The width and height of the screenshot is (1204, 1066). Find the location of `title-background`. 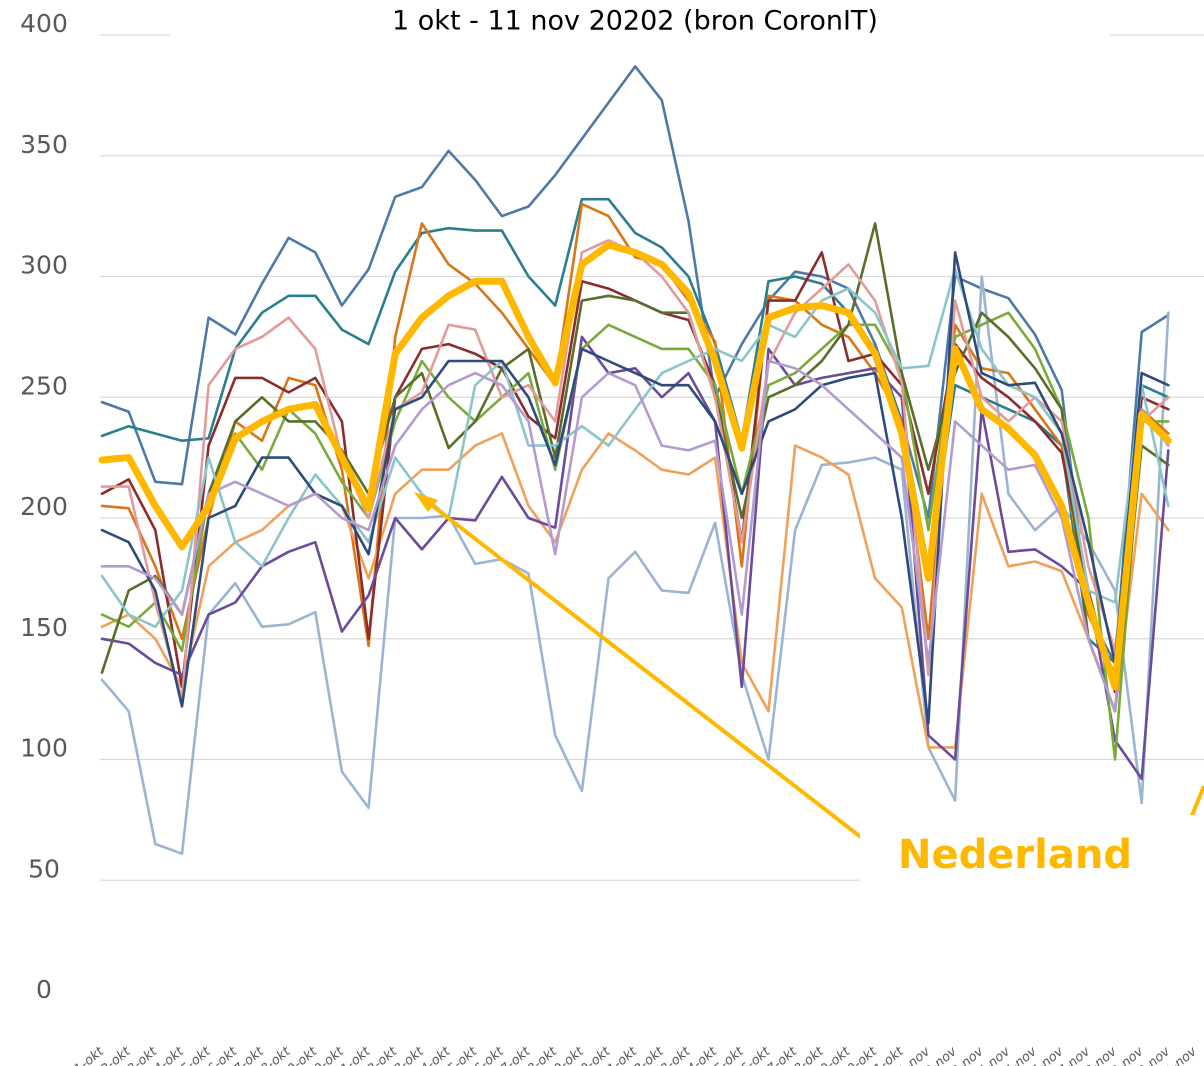

title-background is located at coordinates (640, 24).